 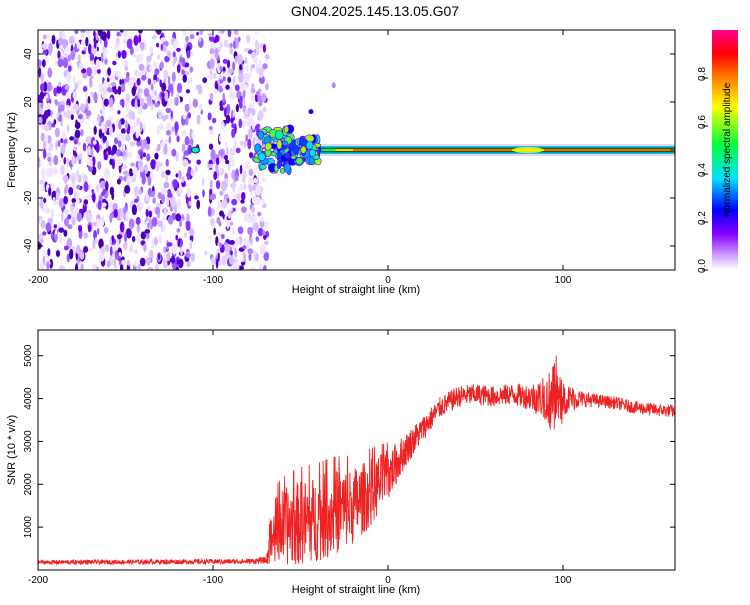 What do you see at coordinates (702, 122) in the screenshot?
I see `colorbar-tick-label: 0.6` at bounding box center [702, 122].